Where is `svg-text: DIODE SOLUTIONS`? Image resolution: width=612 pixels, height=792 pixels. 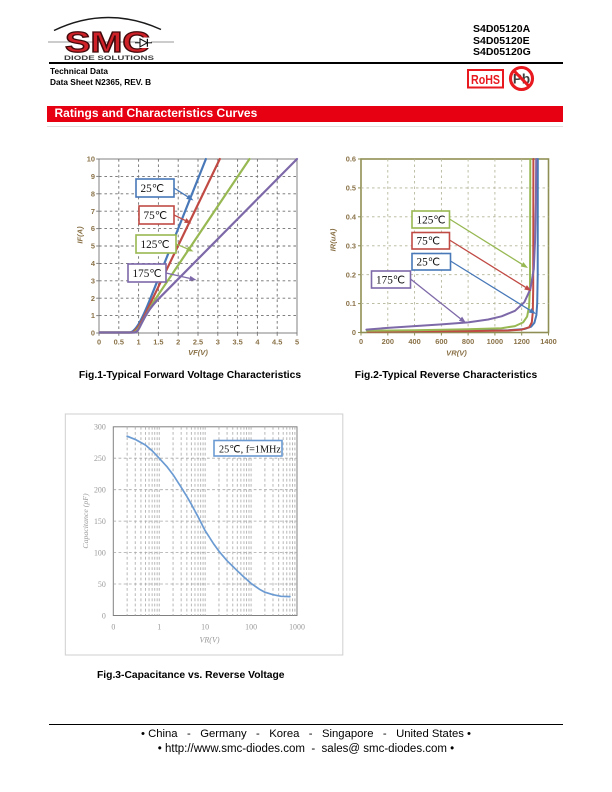 svg-text: DIODE SOLUTIONS is located at coordinates (109, 58).